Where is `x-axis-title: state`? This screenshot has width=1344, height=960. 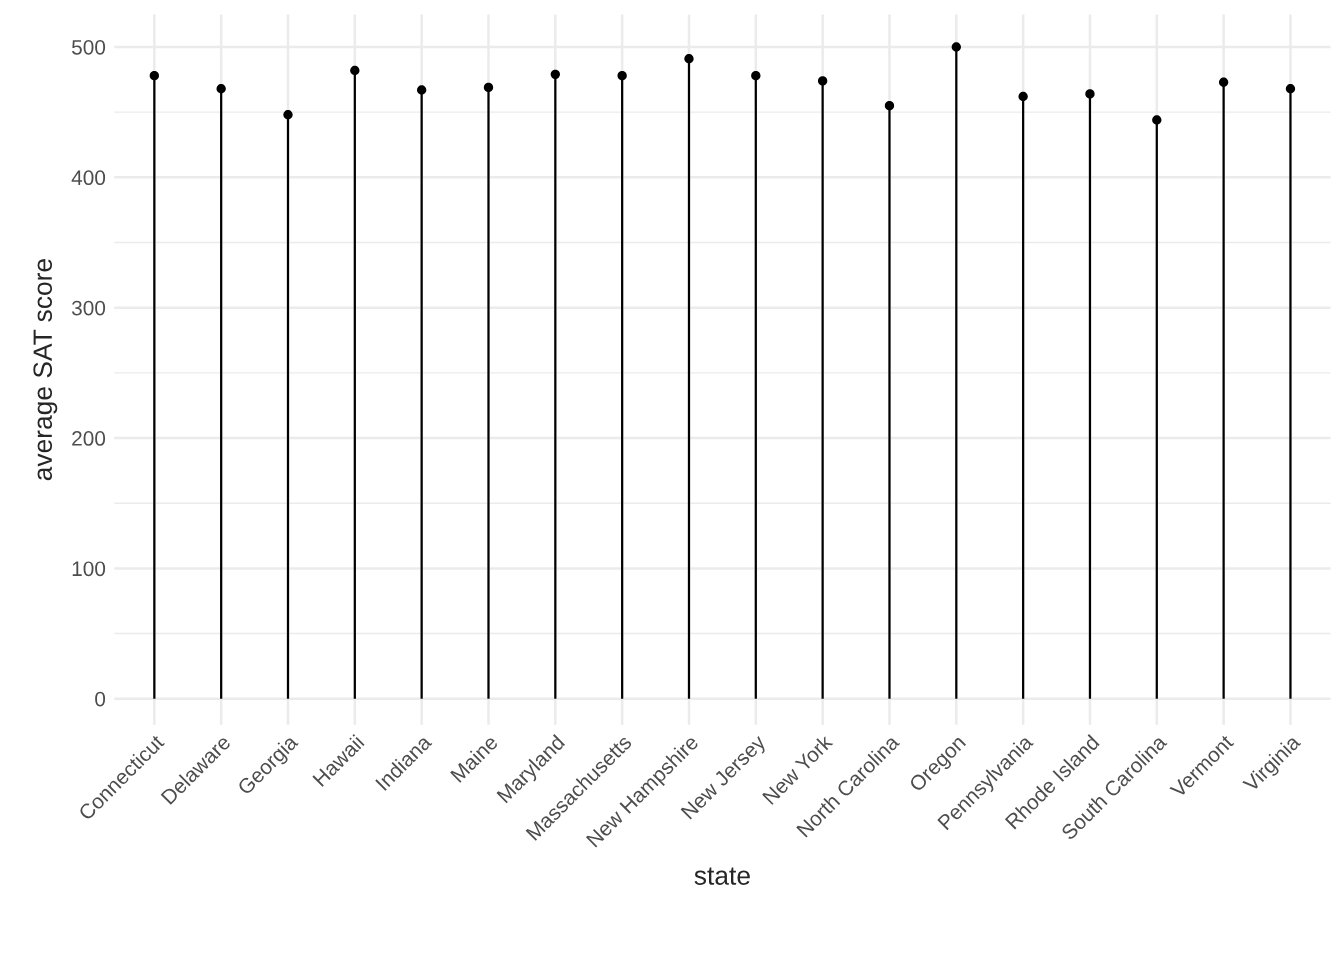
x-axis-title: state is located at coordinates (722, 876).